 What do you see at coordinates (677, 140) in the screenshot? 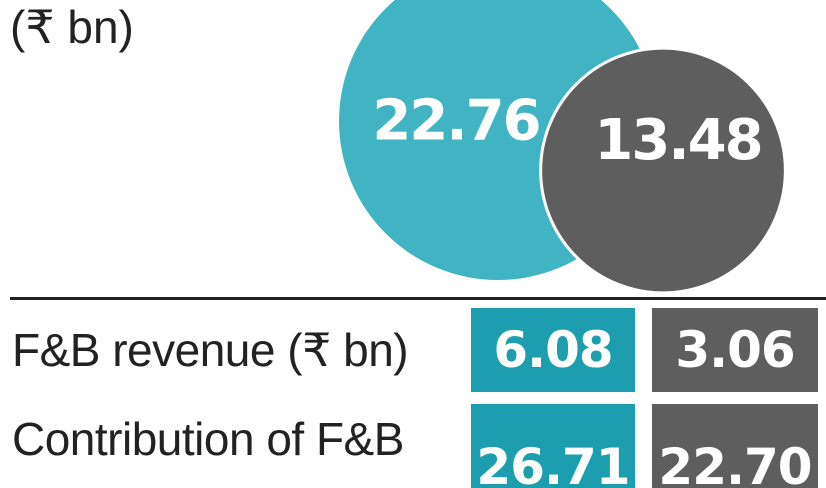
I see `bubble-label-b: 13.48` at bounding box center [677, 140].